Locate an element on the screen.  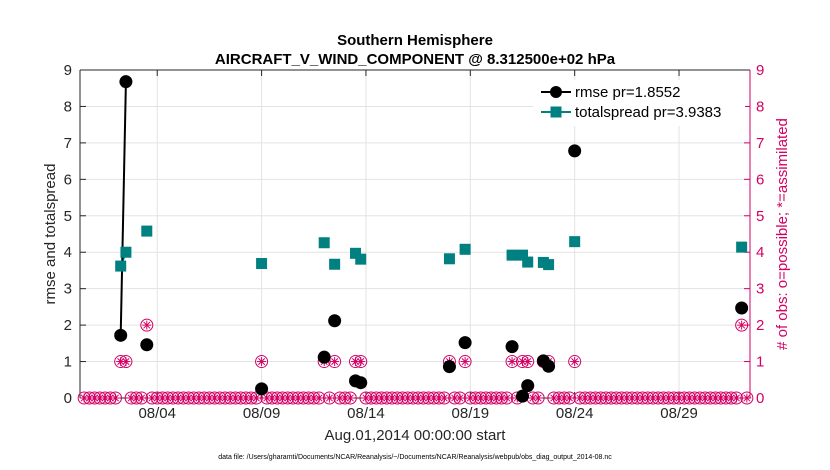
rmse-line-segment is located at coordinates (123, 208).